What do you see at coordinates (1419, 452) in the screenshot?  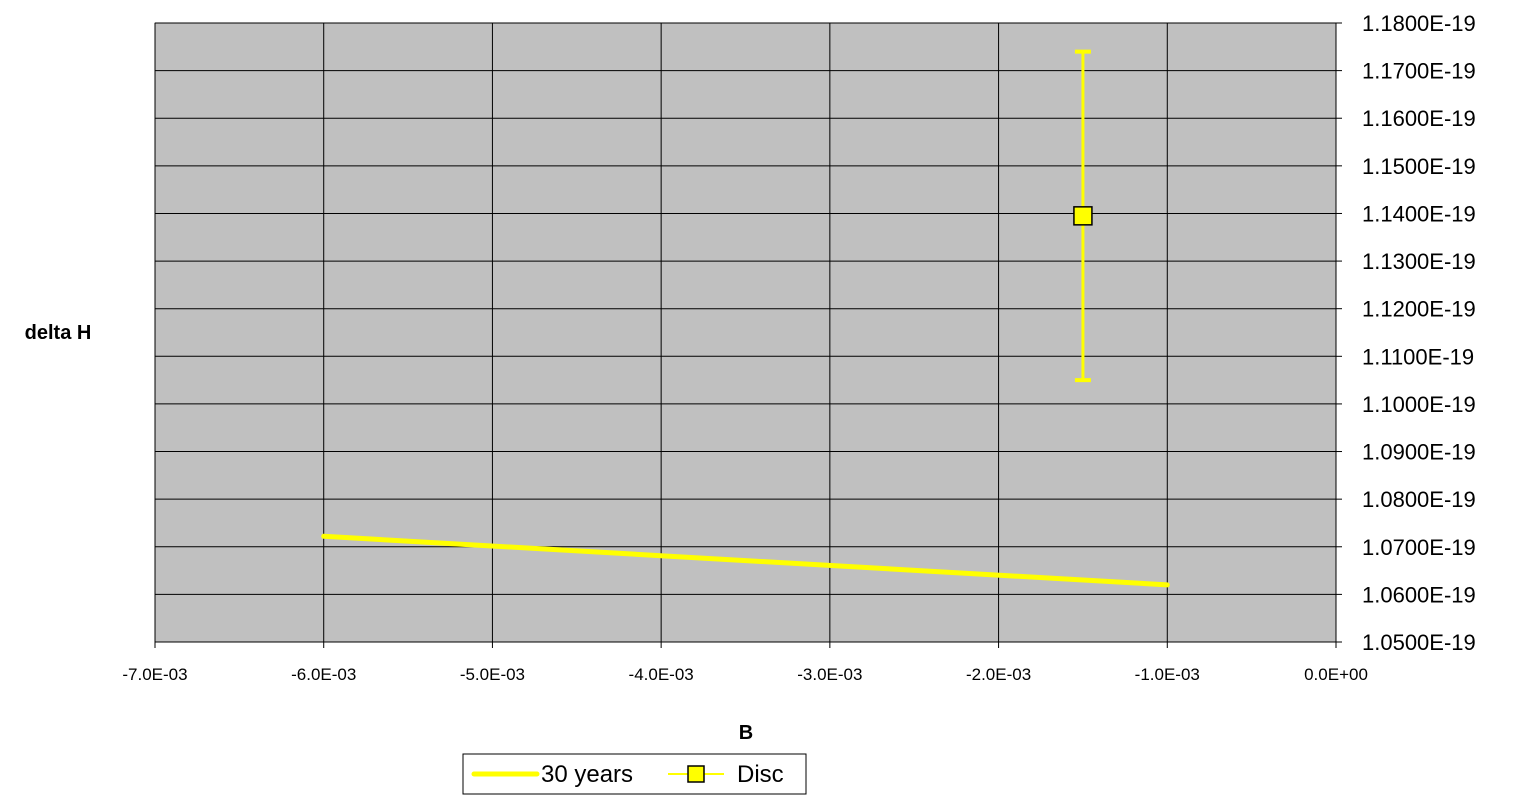 I see `y-tick-label: 1.0900E-19` at bounding box center [1419, 452].